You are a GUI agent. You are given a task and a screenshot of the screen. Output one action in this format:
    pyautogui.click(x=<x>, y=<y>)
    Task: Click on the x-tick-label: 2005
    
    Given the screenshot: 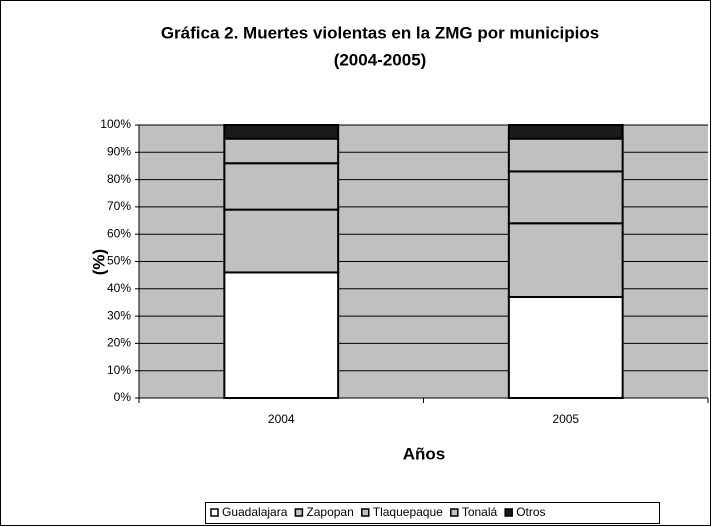 What is the action you would take?
    pyautogui.click(x=565, y=419)
    